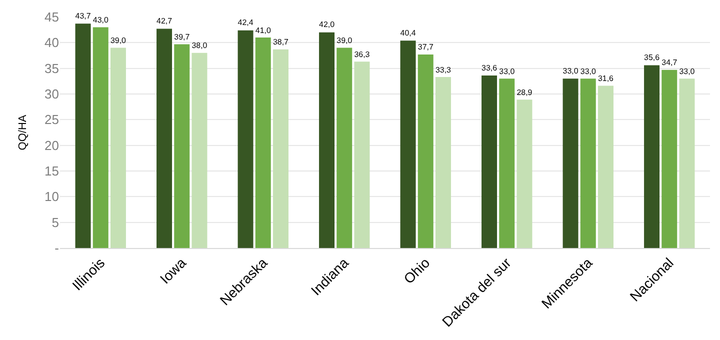 The image size is (720, 340). Describe the element at coordinates (51, 42) in the screenshot. I see `y-tick-label: 40` at that location.